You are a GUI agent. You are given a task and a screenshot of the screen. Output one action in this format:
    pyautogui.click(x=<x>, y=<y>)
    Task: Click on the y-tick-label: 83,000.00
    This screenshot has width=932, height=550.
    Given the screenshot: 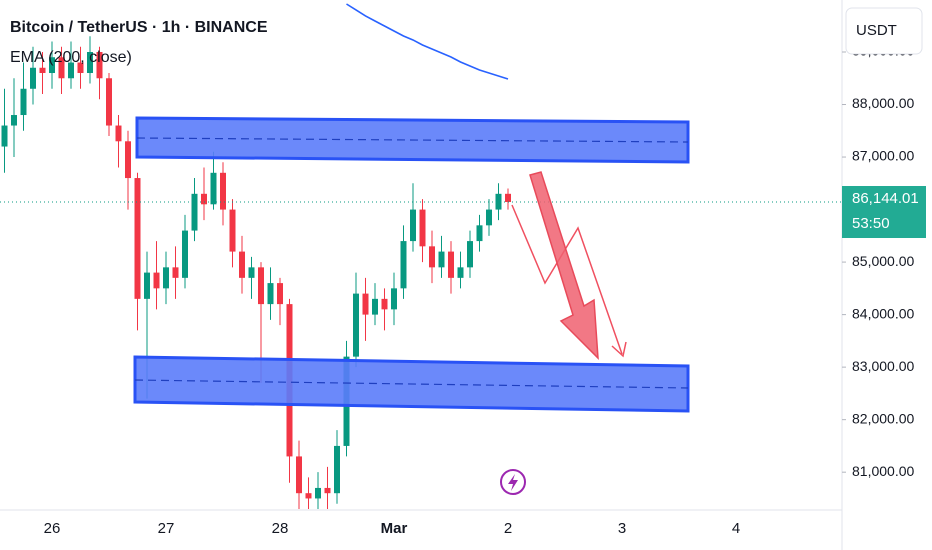 What is the action you would take?
    pyautogui.click(x=883, y=366)
    